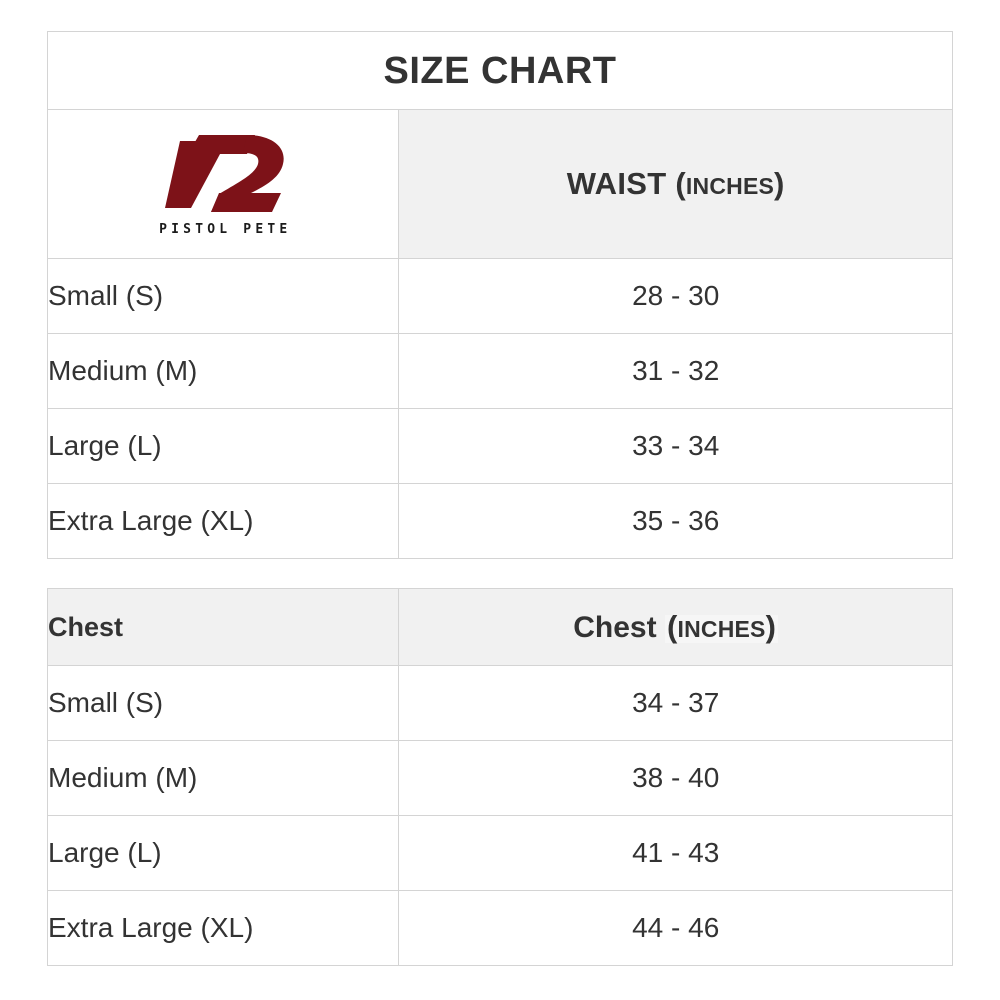 This screenshot has height=1000, width=1000. Describe the element at coordinates (615, 627) in the screenshot. I see `chest-header-label: Chest` at that location.